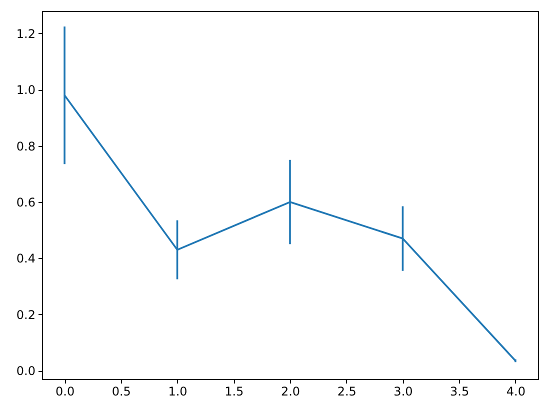 The width and height of the screenshot is (547, 413). What do you see at coordinates (121, 391) in the screenshot?
I see `x-tick-label: 0.5` at bounding box center [121, 391].